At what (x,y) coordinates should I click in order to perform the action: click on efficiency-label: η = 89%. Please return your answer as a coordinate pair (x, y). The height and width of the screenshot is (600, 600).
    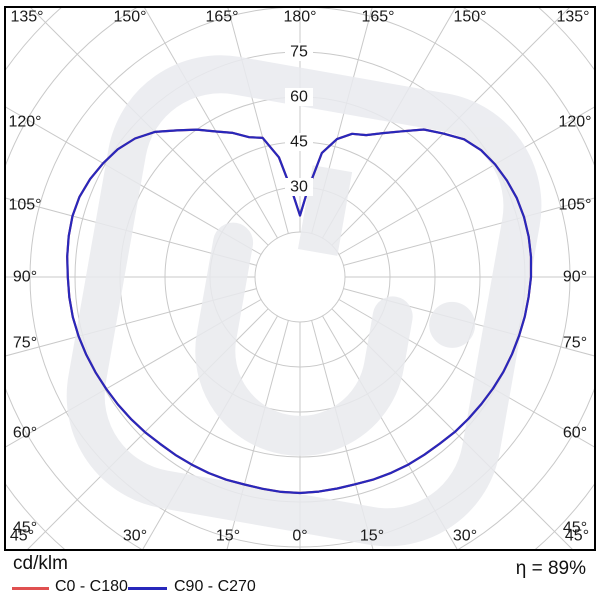
    Looking at the image, I should click on (550, 568).